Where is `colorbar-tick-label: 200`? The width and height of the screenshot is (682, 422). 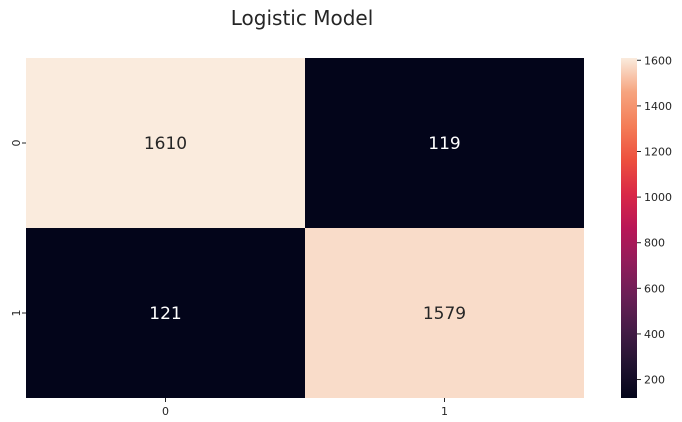
colorbar-tick-label: 200 is located at coordinates (654, 380).